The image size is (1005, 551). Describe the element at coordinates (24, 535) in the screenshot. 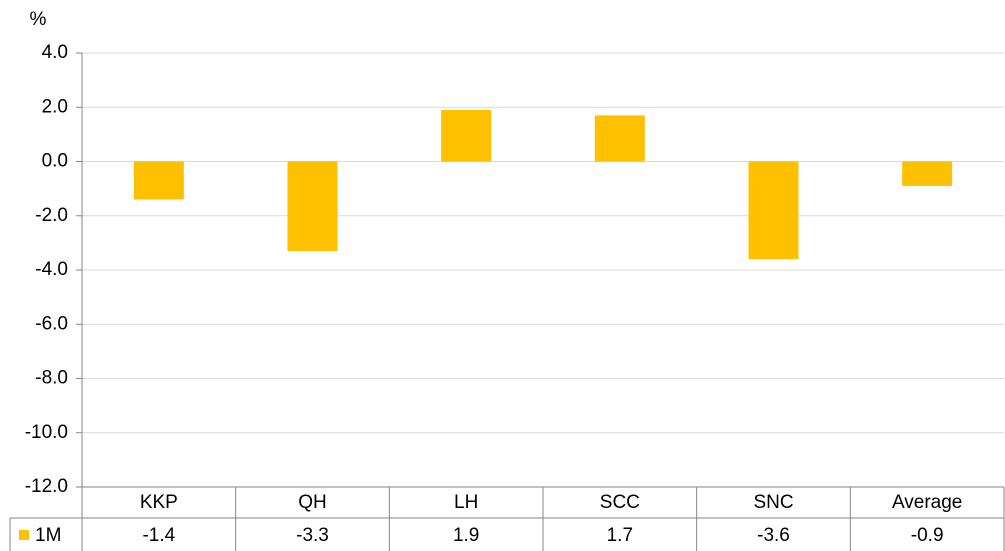

I see `legend-swatch` at that location.